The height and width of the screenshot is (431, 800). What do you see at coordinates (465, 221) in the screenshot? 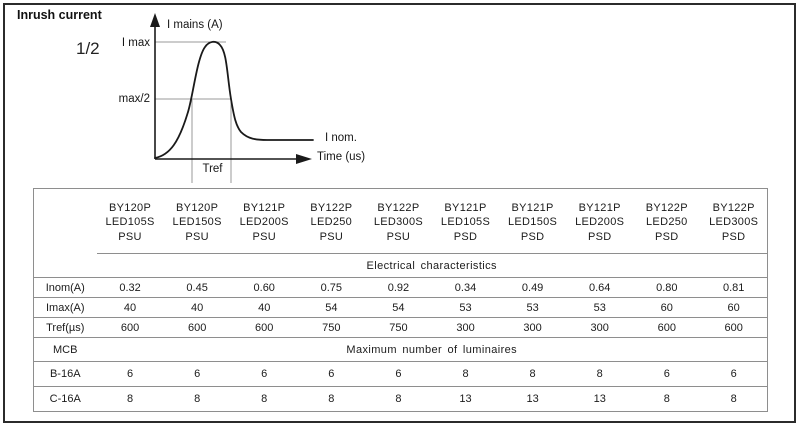
I see `column-header: BY121P LED105S PSD` at bounding box center [465, 221].